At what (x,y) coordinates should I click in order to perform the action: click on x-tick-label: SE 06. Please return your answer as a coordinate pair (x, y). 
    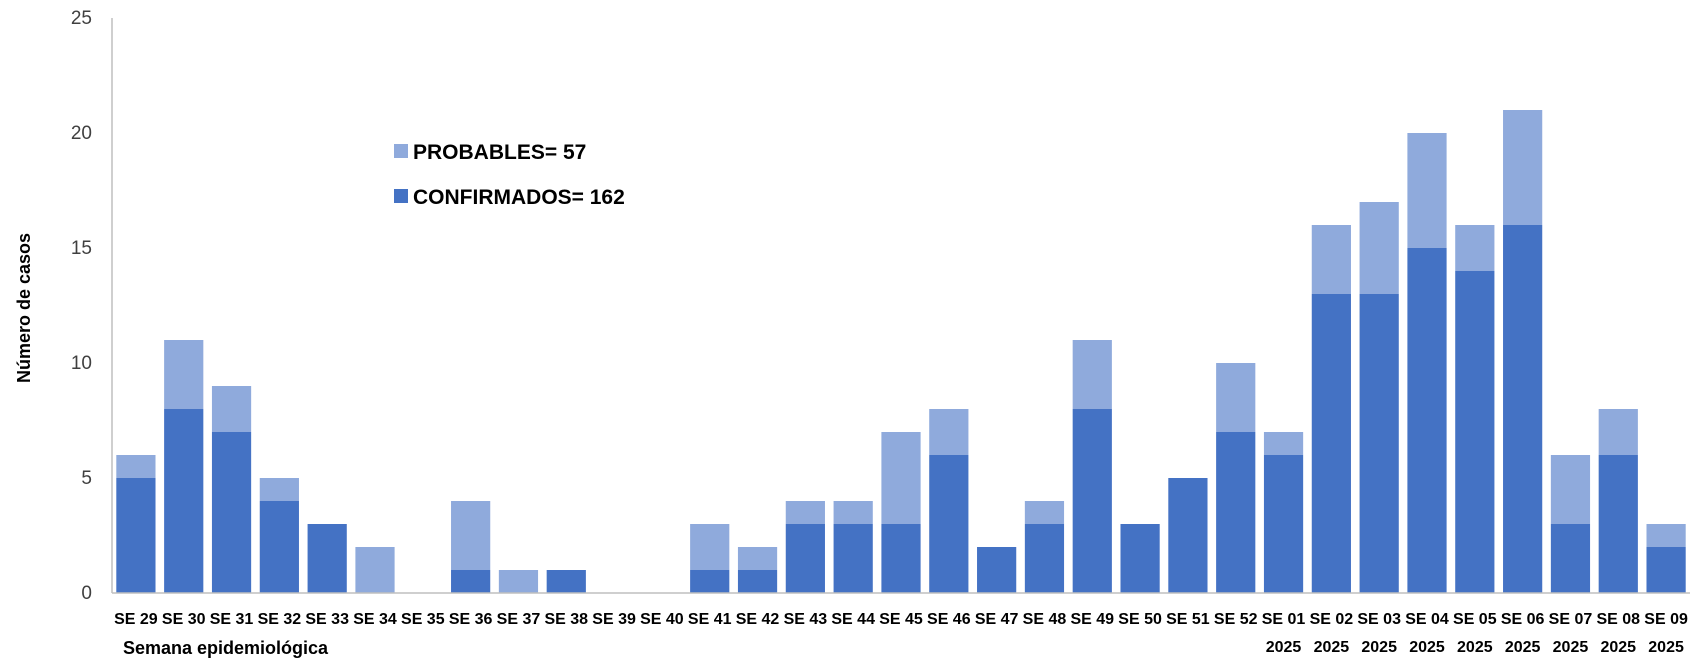
    Looking at the image, I should click on (1523, 619).